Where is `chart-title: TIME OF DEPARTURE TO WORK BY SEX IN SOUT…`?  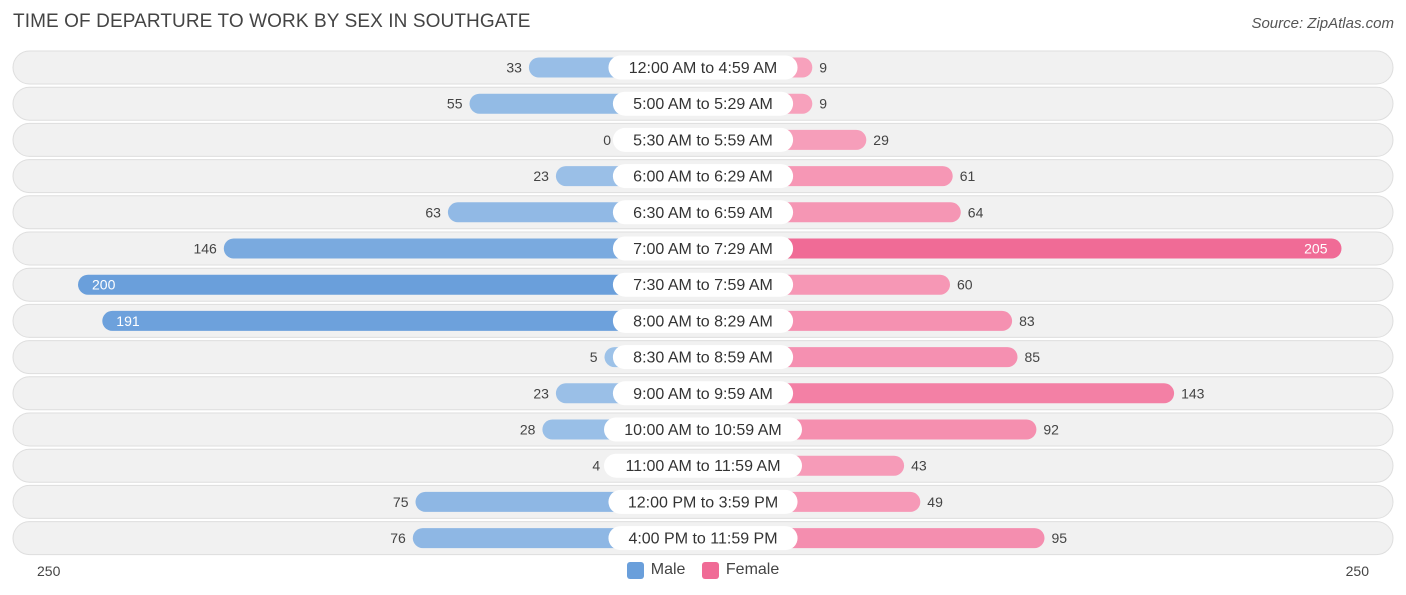
chart-title: TIME OF DEPARTURE TO WORK BY SEX IN SOUT… is located at coordinates (272, 21).